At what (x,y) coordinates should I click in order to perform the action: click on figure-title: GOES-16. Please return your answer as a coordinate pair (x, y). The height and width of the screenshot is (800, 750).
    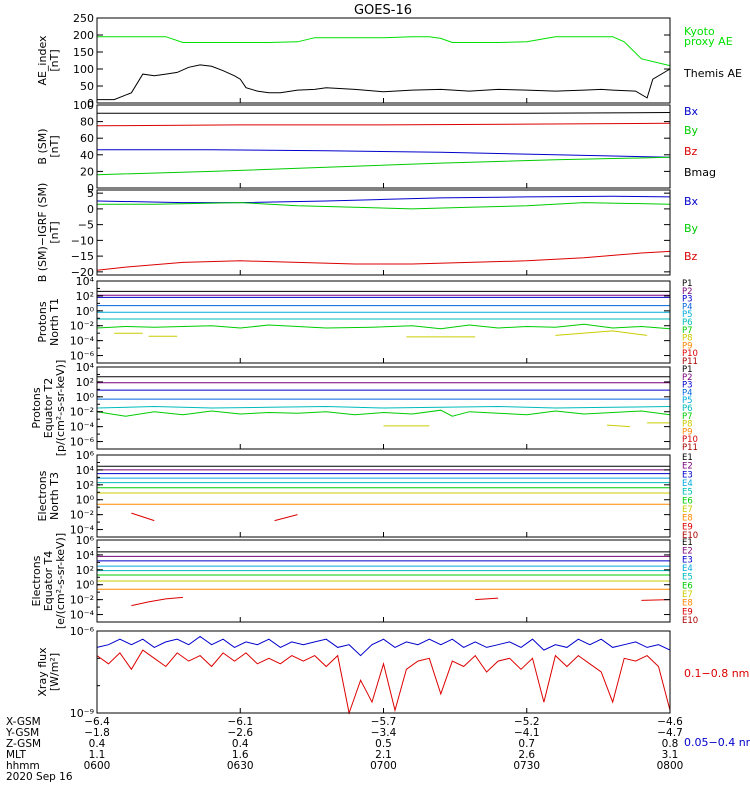
    Looking at the image, I should click on (383, 10).